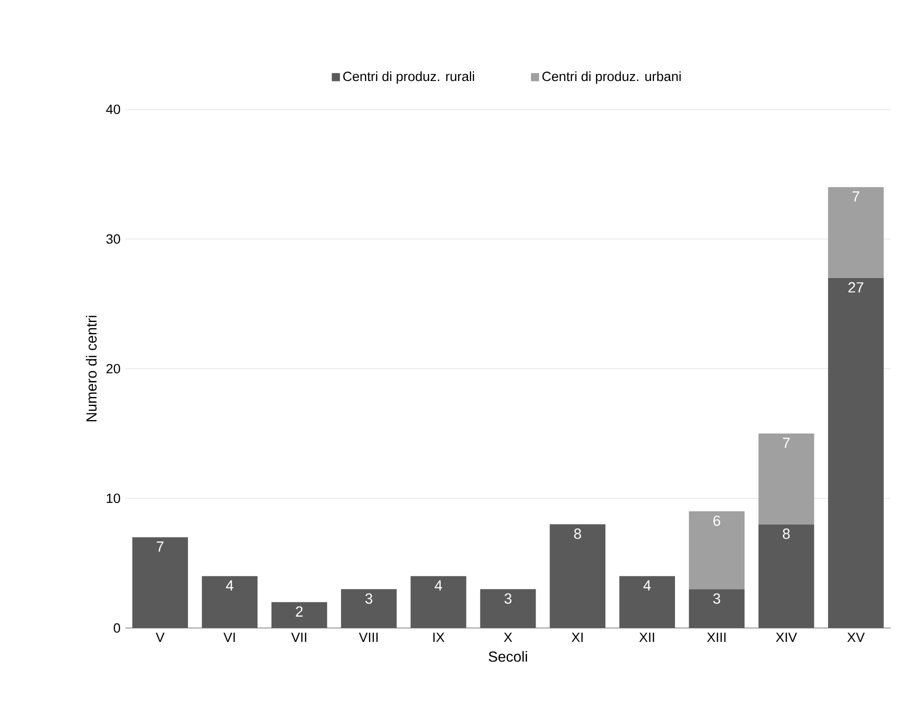  I want to click on legend-label: Centri di produz. rurali, so click(408, 77).